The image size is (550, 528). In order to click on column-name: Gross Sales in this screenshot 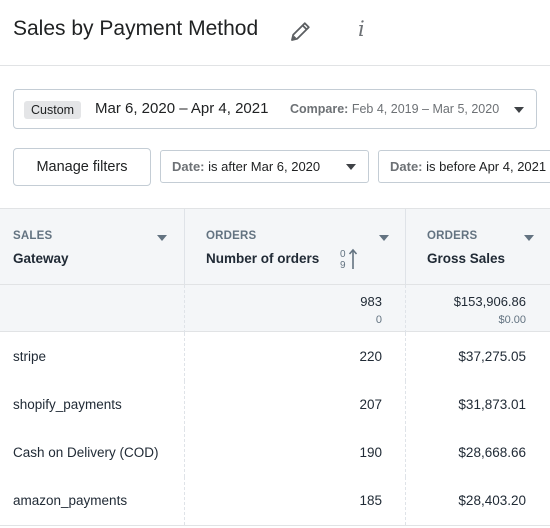, I will do `click(466, 258)`.